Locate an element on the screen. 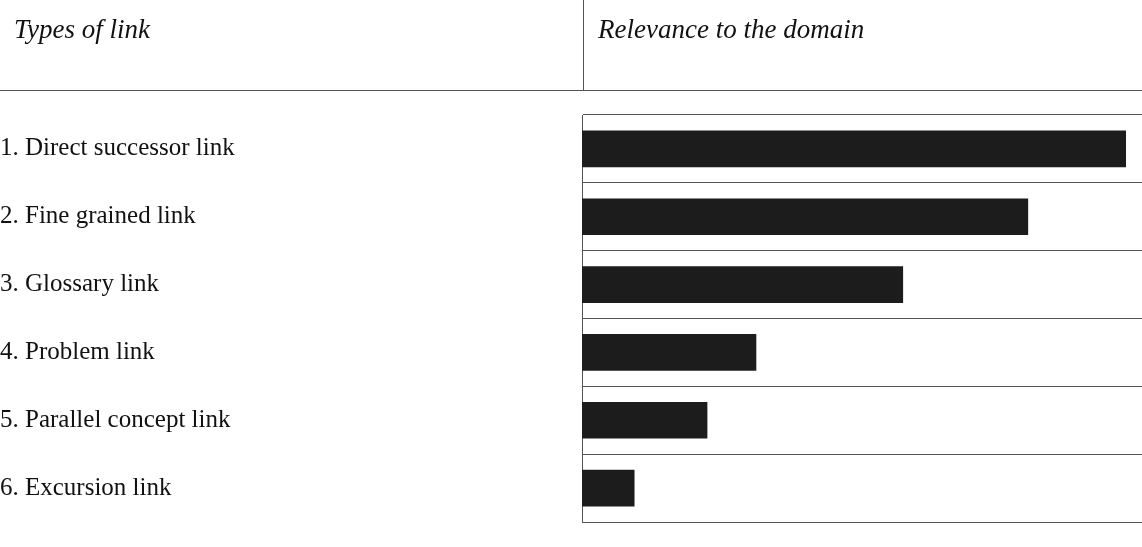 Image resolution: width=1142 pixels, height=547 pixels. y-tick-label: 2. Fine grained link is located at coordinates (98, 215).